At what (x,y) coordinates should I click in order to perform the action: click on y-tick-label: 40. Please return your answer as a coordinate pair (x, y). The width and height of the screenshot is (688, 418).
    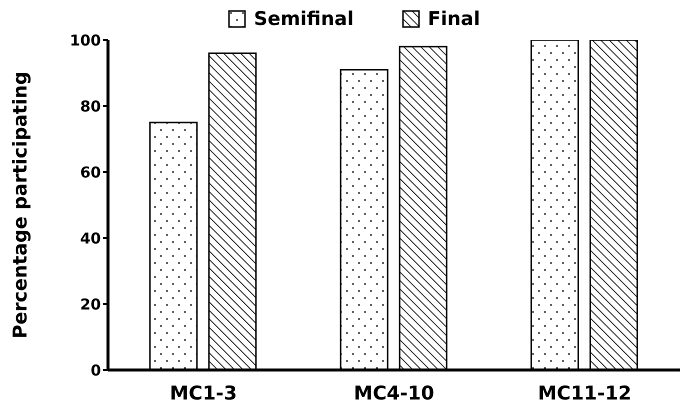
    Looking at the image, I should click on (90, 238).